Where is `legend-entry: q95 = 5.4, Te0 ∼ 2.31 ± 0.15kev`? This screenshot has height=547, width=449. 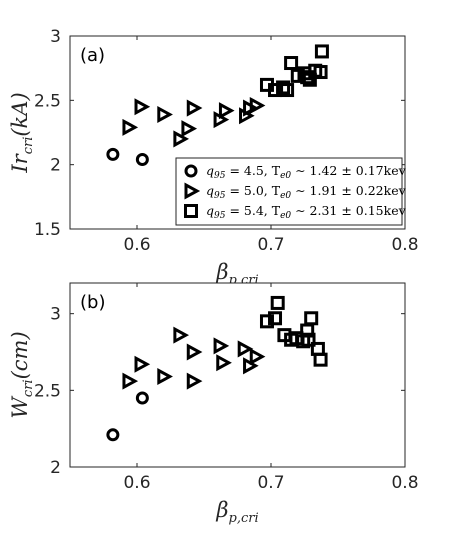 legend-entry: q95 = 5.4, Te0 ∼ 2.31 ± 0.15kev is located at coordinates (306, 212).